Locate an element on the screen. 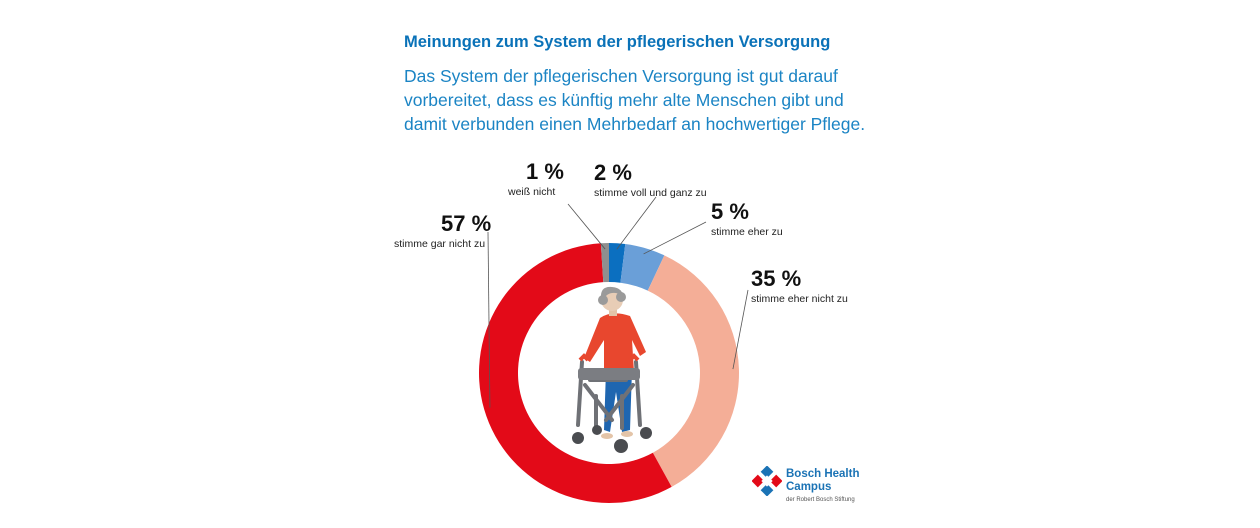 The width and height of the screenshot is (1260, 528). data-label-value-stimme-voll-und-ganz-zu: 2 % is located at coordinates (613, 172).